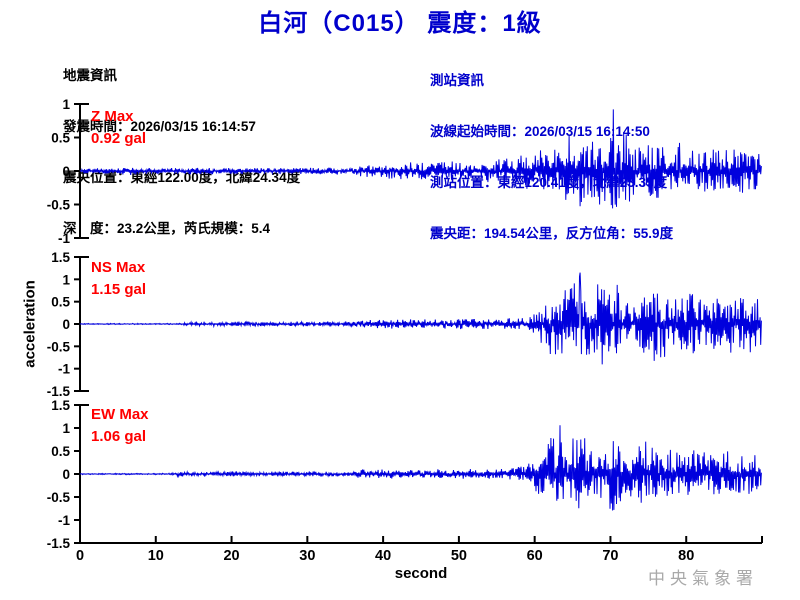 The width and height of the screenshot is (800, 600). I want to click on x-tick-label: 10, so click(156, 556).